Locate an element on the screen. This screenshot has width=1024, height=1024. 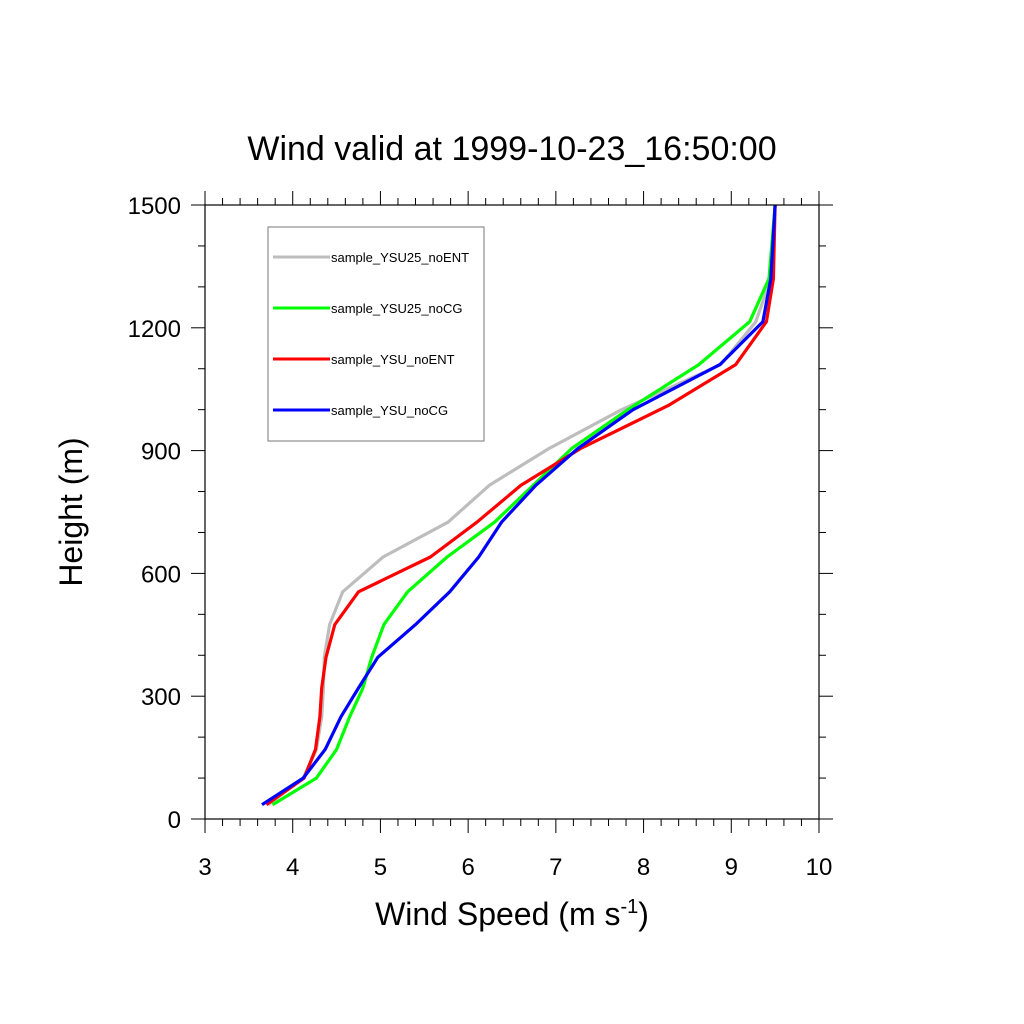
x-tick-label: 6 is located at coordinates (467, 867).